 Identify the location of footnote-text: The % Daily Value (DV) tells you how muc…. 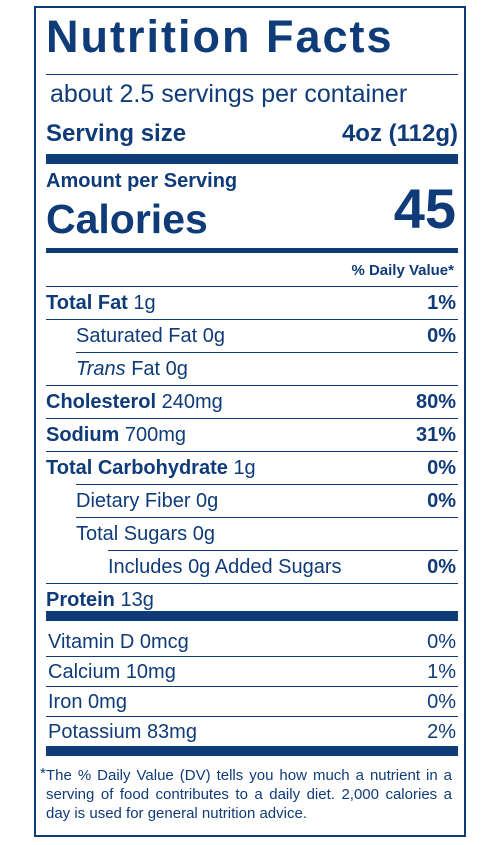
(249, 794).